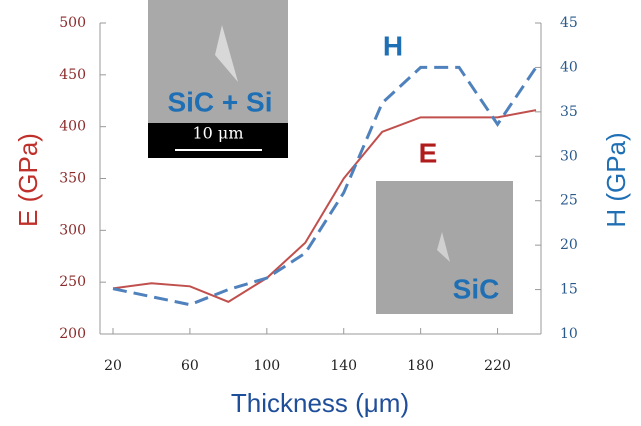 The width and height of the screenshot is (641, 426). What do you see at coordinates (217, 133) in the screenshot?
I see `scale-label: 10 μm` at bounding box center [217, 133].